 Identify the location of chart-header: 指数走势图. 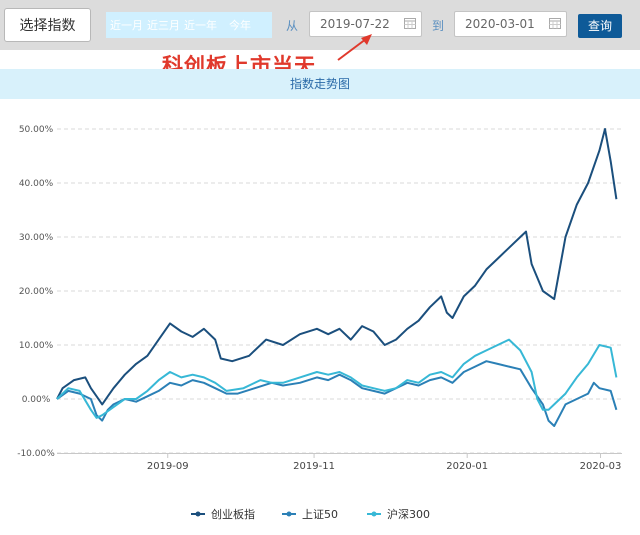
(320, 84).